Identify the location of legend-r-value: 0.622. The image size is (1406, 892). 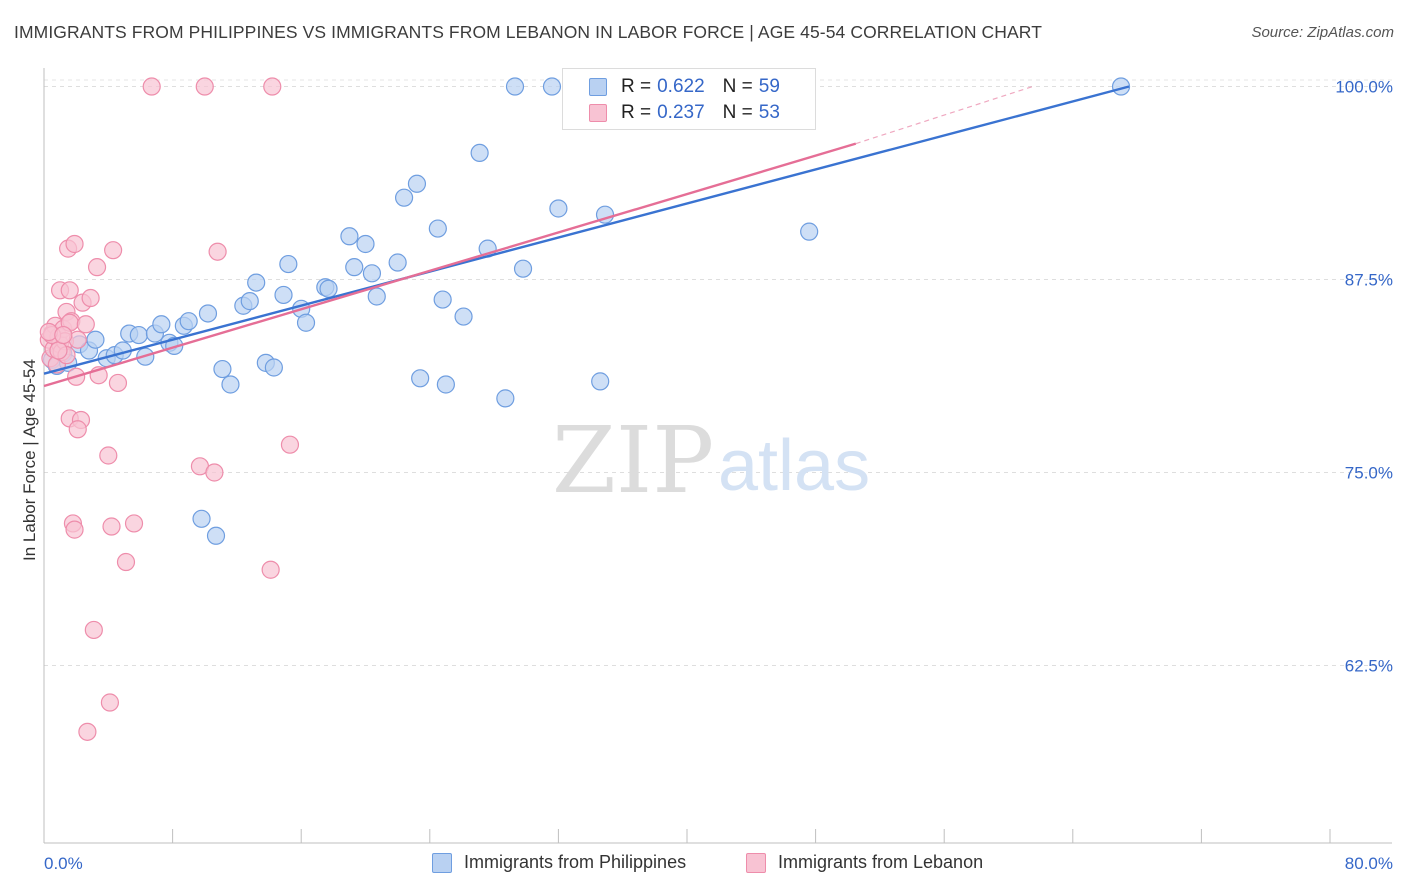
(681, 86).